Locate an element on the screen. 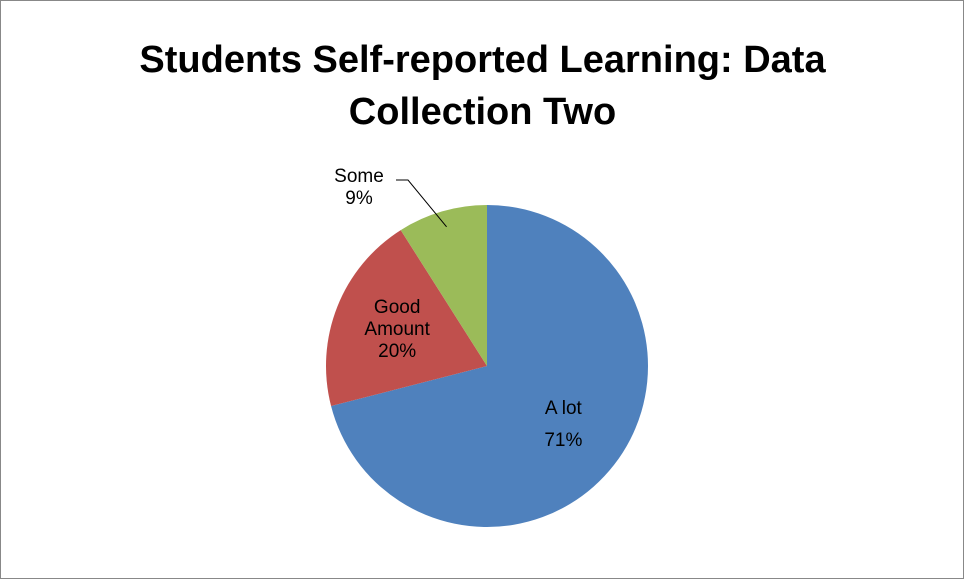  label-value: 71% is located at coordinates (563, 441).